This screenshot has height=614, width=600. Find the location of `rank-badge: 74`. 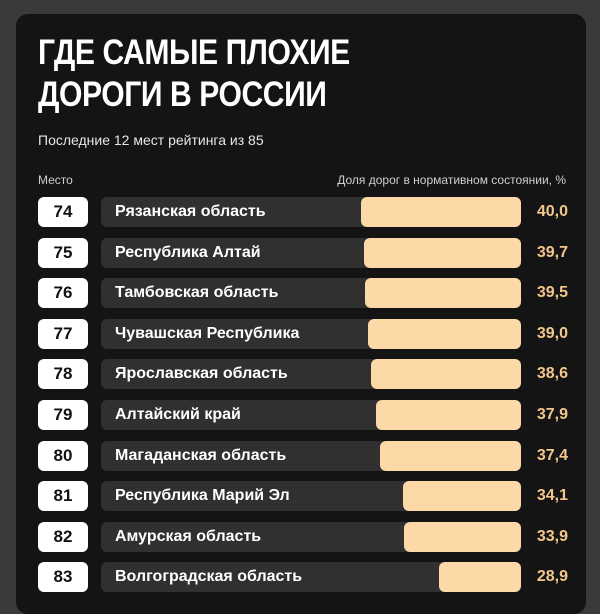

rank-badge: 74 is located at coordinates (63, 212).